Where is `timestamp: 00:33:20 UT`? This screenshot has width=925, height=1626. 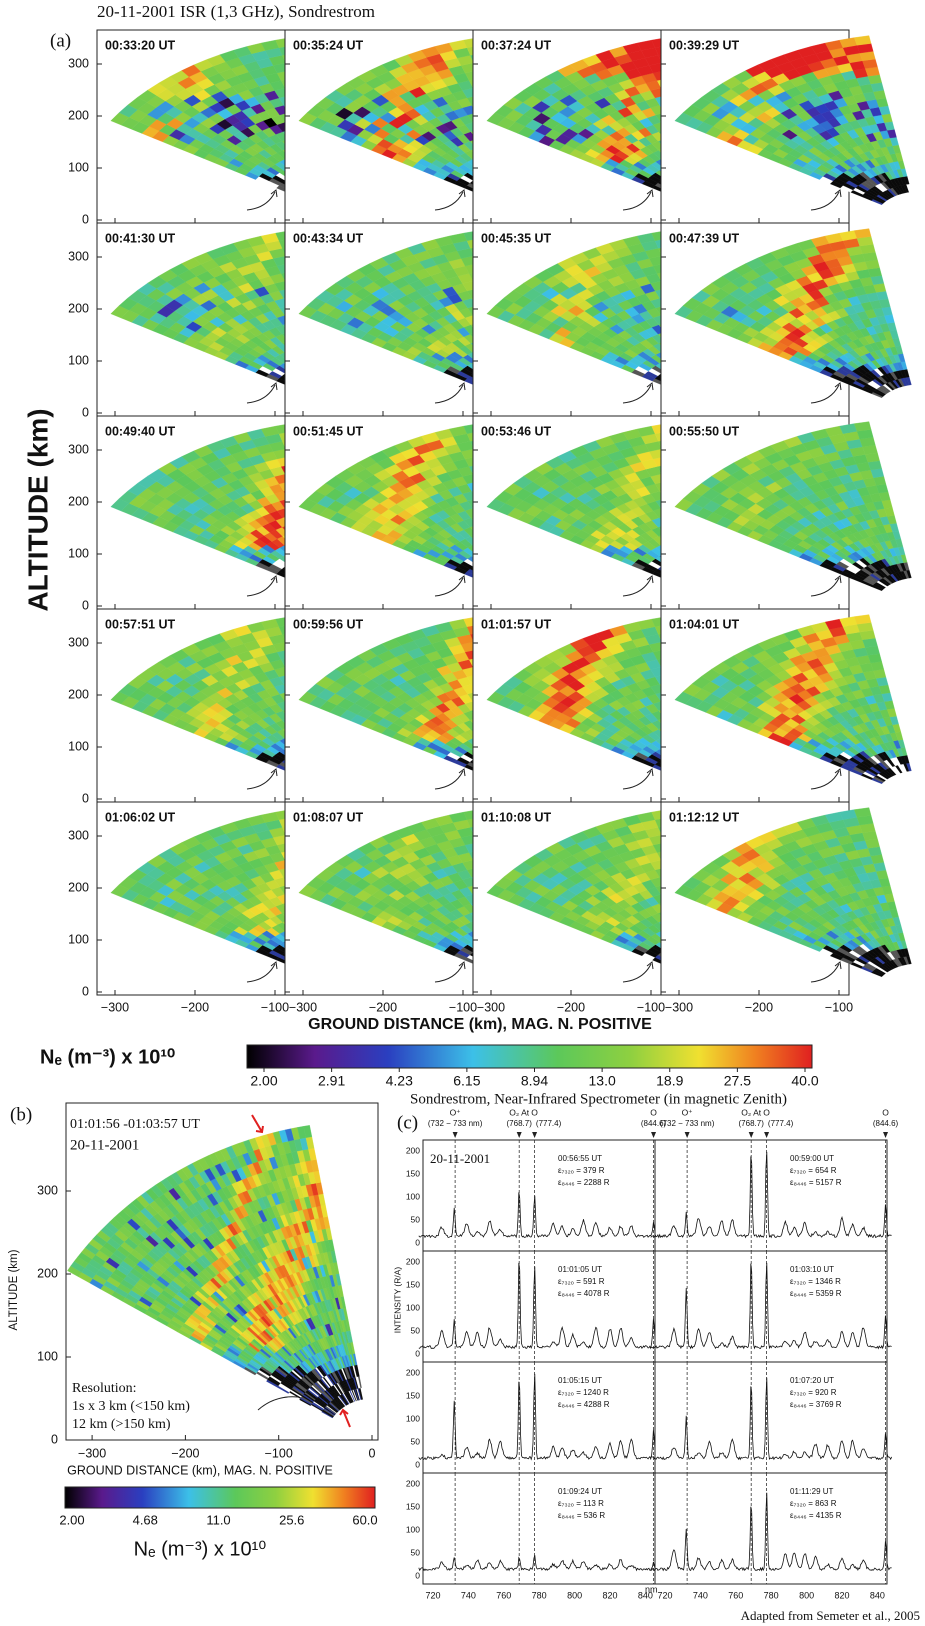
timestamp: 00:33:20 UT is located at coordinates (140, 45).